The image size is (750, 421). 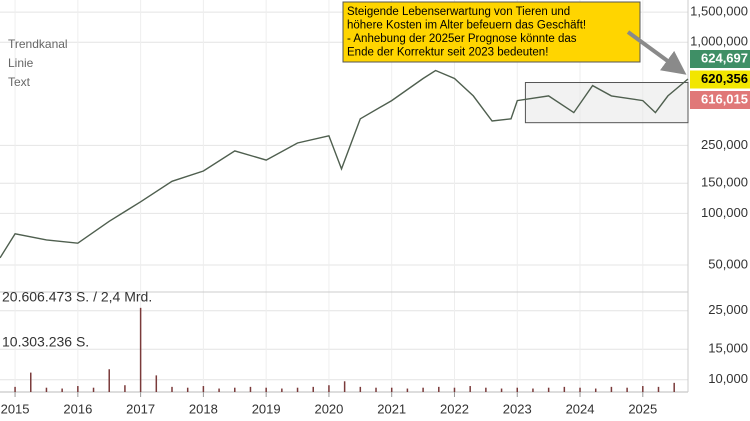 What do you see at coordinates (45, 342) in the screenshot?
I see `volume-label: 10.303.236 S.` at bounding box center [45, 342].